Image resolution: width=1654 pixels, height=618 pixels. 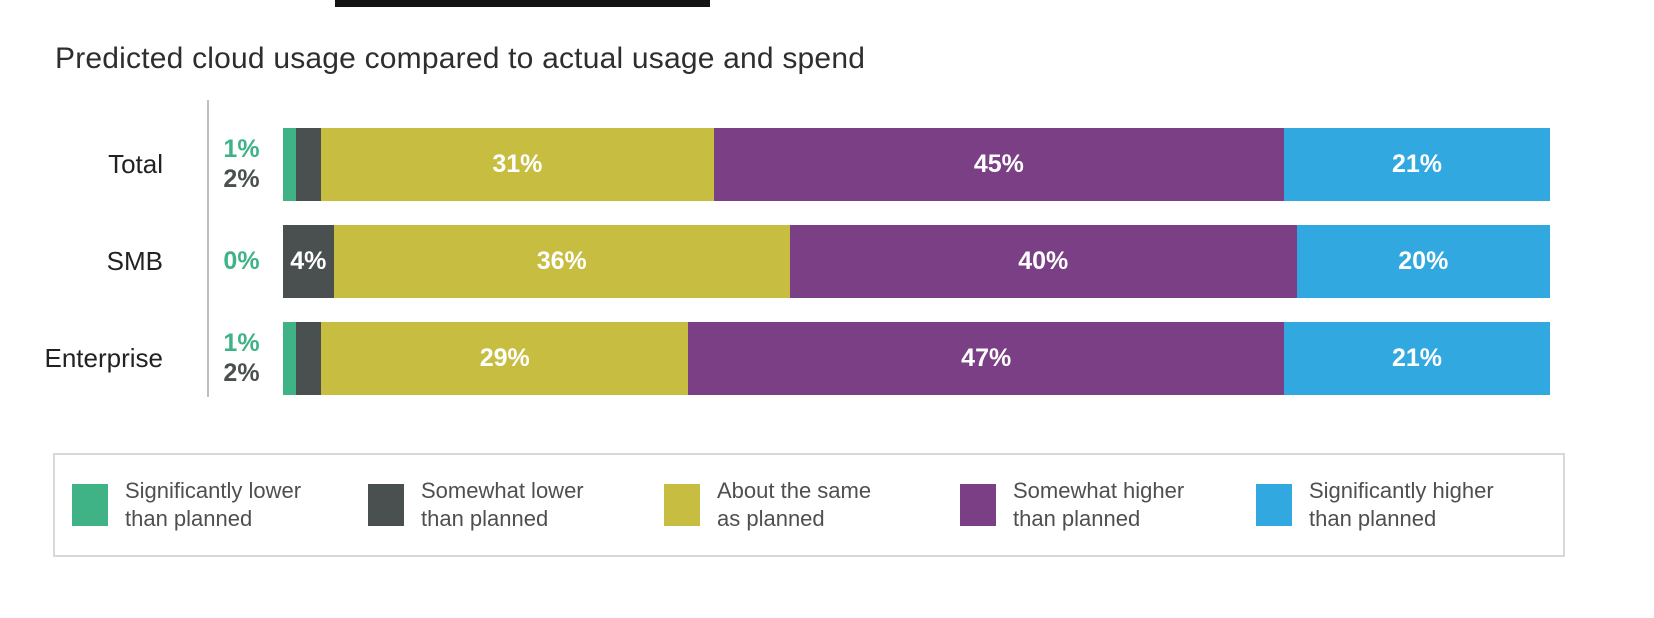 I want to click on bar-segment: 45%, so click(x=998, y=164).